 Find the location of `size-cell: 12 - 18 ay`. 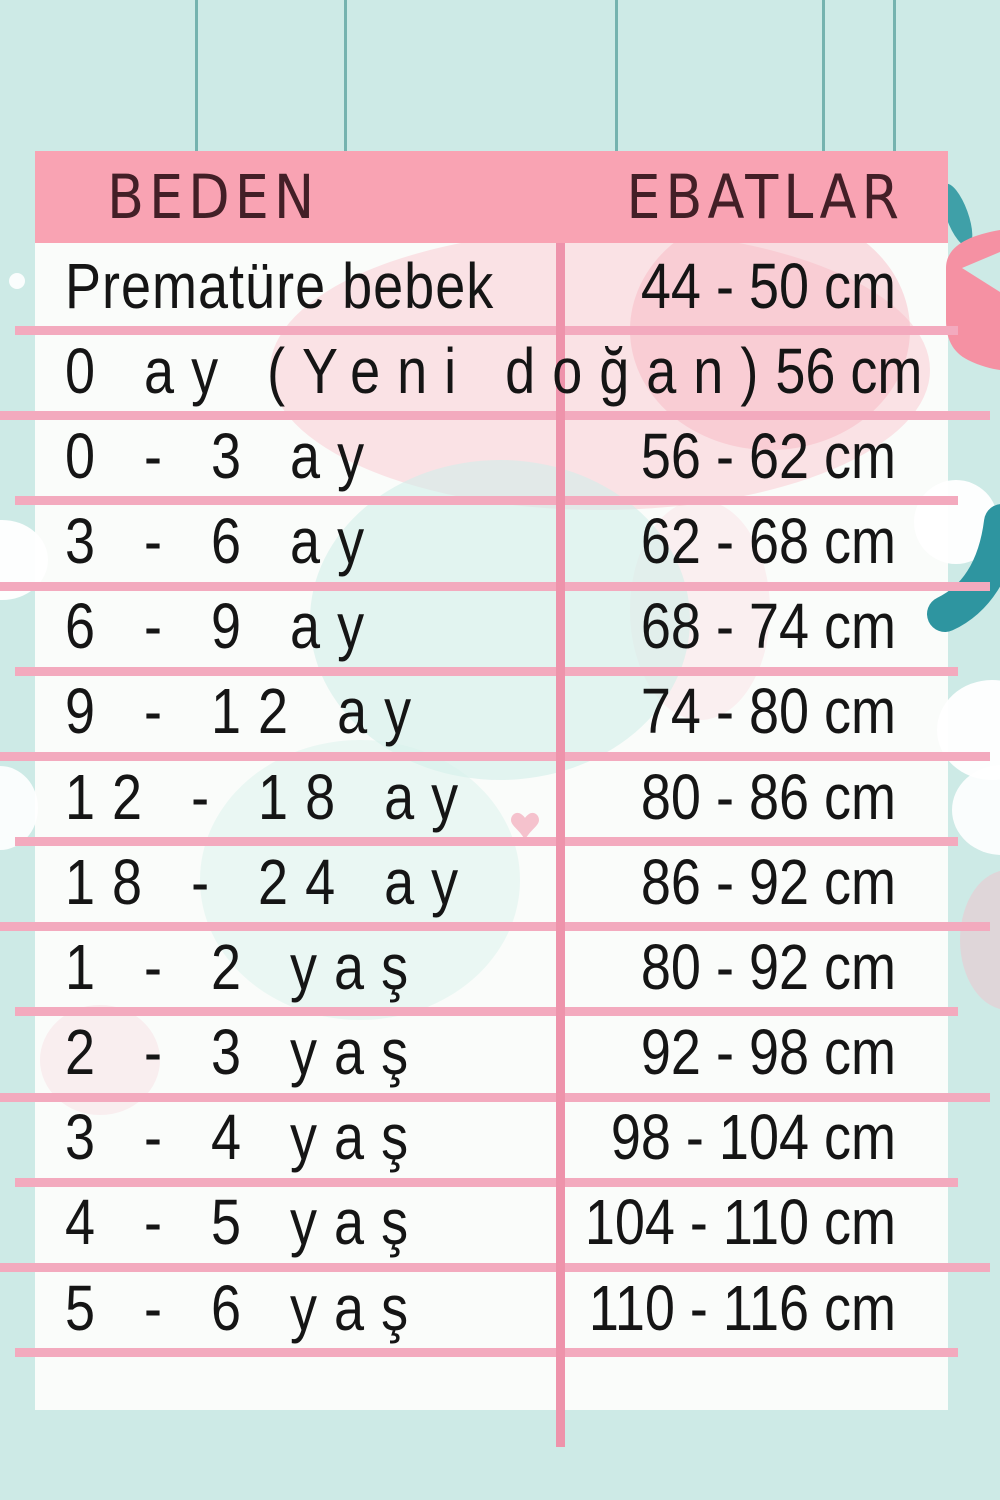

size-cell: 12 - 18 ay is located at coordinates (270, 797).